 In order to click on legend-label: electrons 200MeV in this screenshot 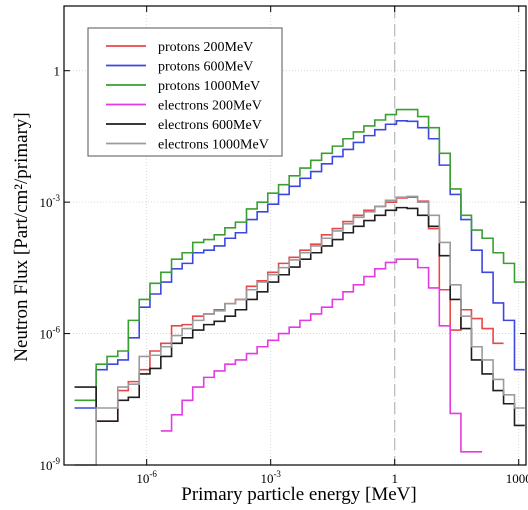, I will do `click(210, 106)`.